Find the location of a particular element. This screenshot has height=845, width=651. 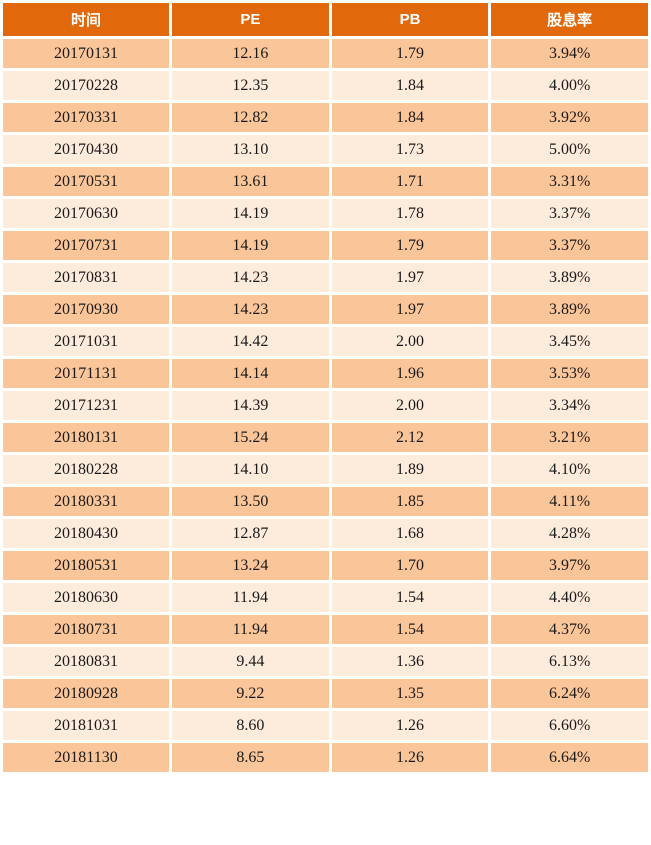

cell-dividend-yield: 4.10% is located at coordinates (569, 469).